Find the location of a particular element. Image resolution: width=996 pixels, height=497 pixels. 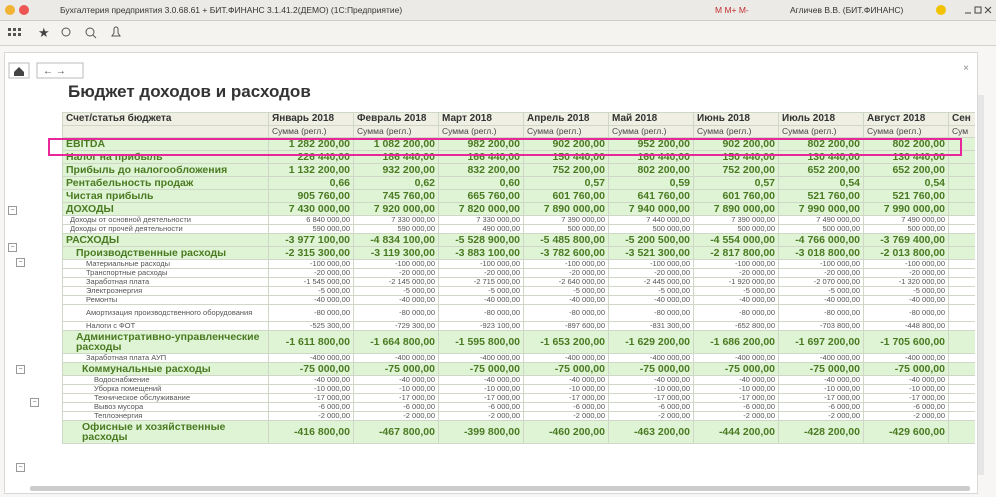

row-label: Заработная плата is located at coordinates (166, 282).